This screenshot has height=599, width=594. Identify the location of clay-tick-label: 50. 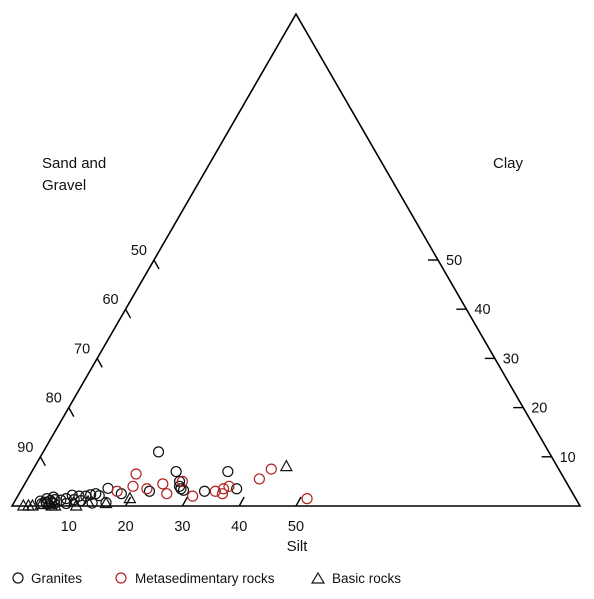
(454, 261).